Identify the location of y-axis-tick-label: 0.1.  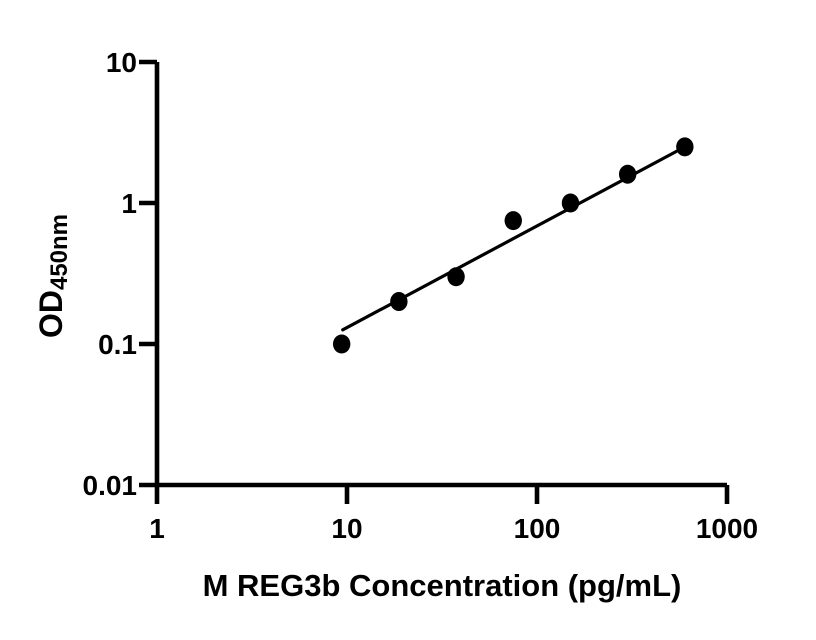
(117, 344).